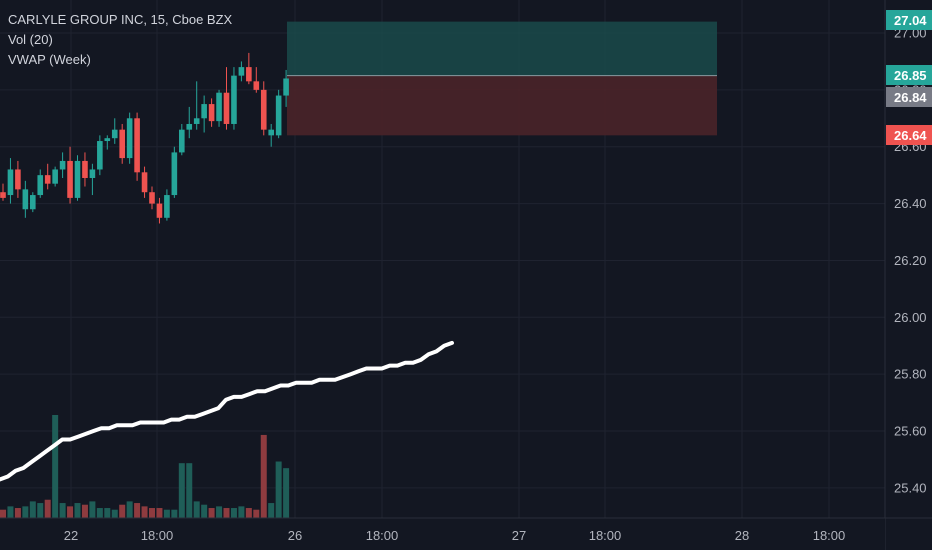 The height and width of the screenshot is (550, 932). Describe the element at coordinates (910, 431) in the screenshot. I see `price-tick-label: 25.60` at that location.